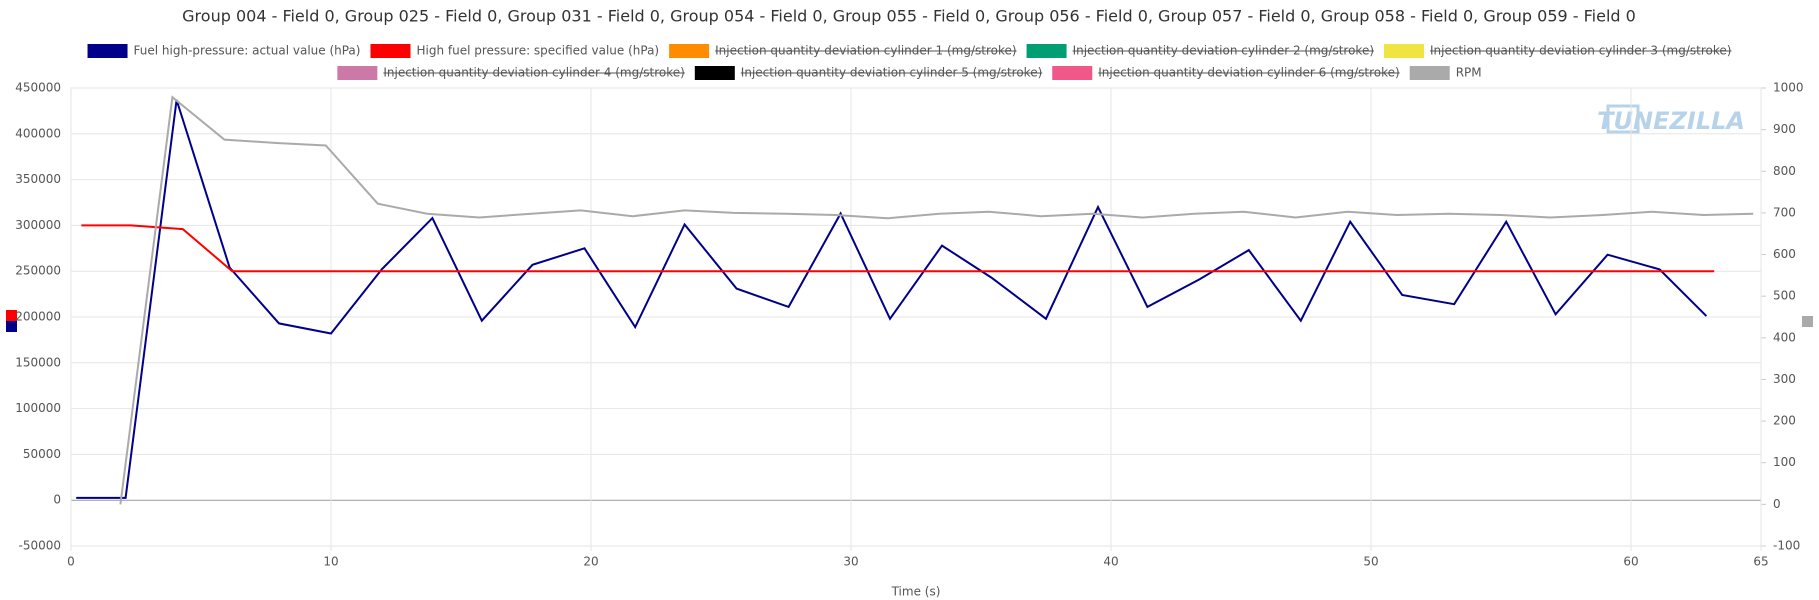  Describe the element at coordinates (247, 51) in the screenshot. I see `legend-label: Fuel high-pressure: actual value (hPa)` at that location.